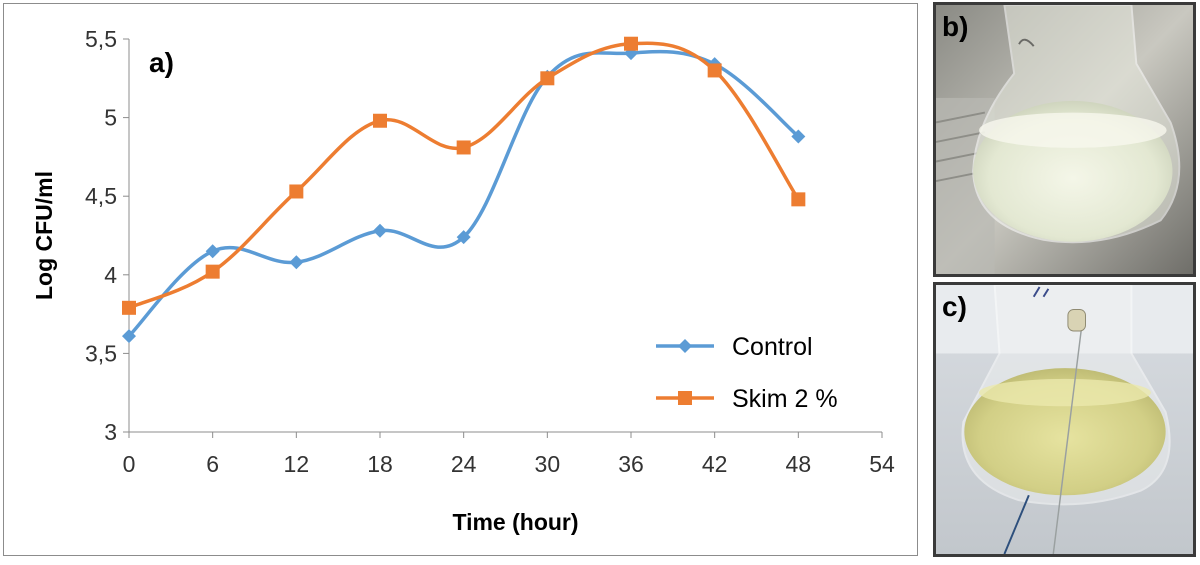 The width and height of the screenshot is (1200, 565). Describe the element at coordinates (955, 26) in the screenshot. I see `photo-b-label: b)` at that location.